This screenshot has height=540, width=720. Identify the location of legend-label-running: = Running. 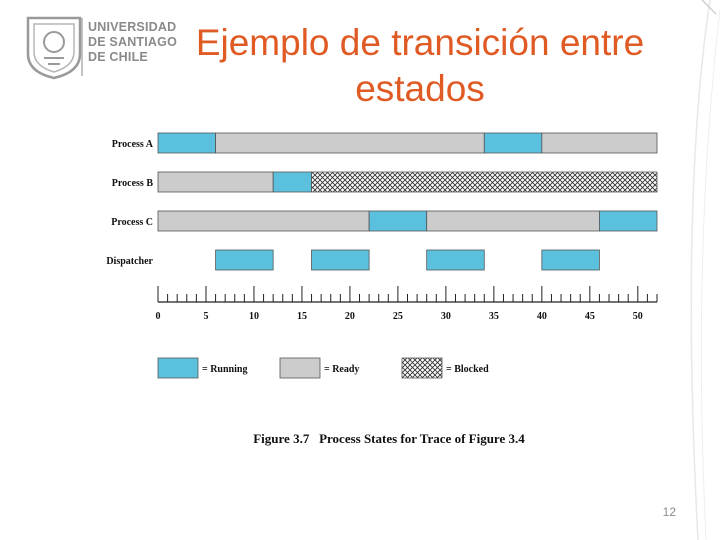
(224, 369).